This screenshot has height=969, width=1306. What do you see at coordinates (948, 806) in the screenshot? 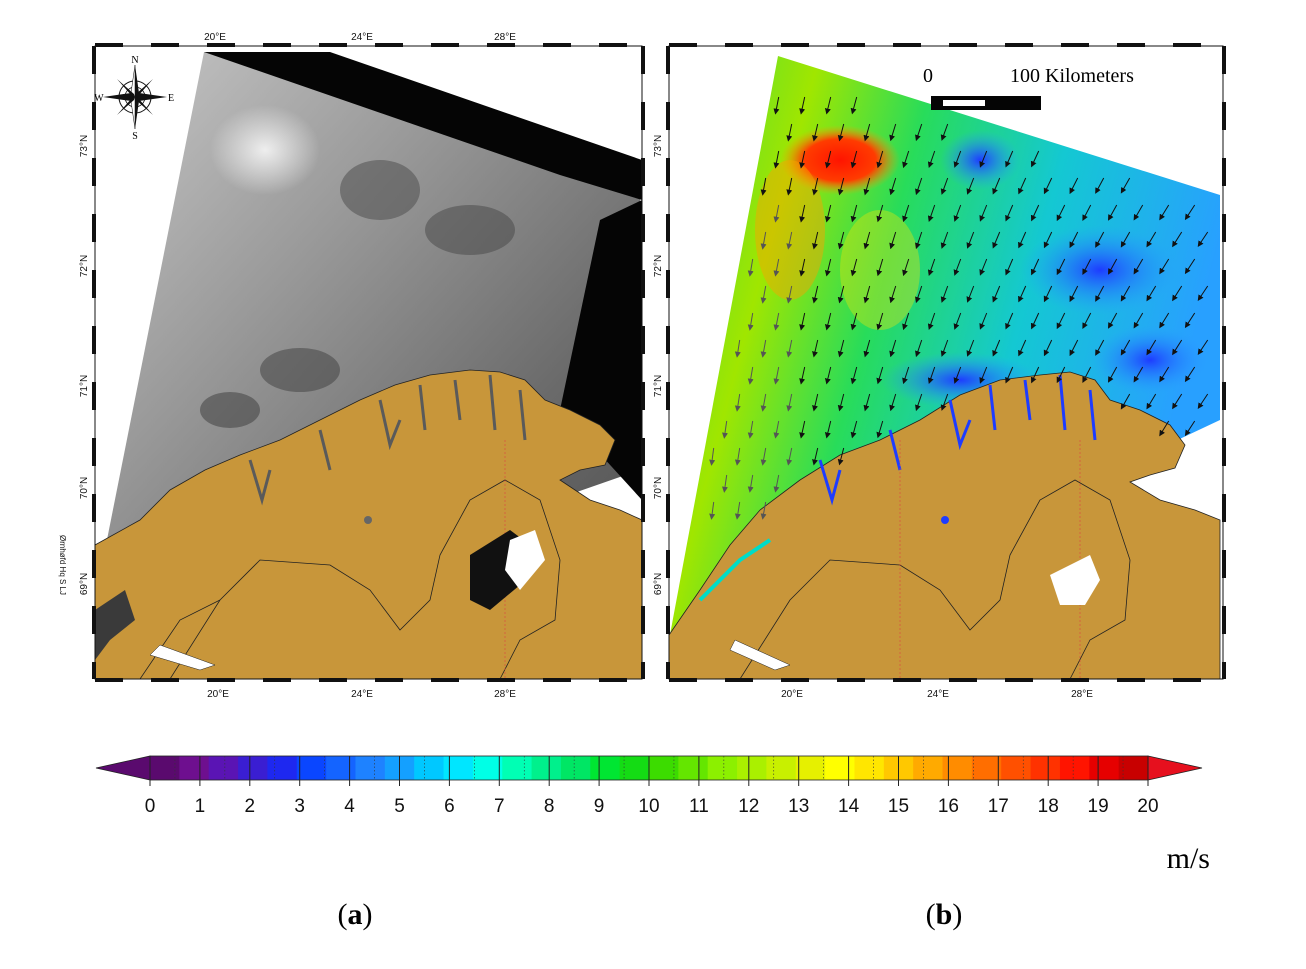
I see `colorbar-tick-label: 16` at bounding box center [948, 806].